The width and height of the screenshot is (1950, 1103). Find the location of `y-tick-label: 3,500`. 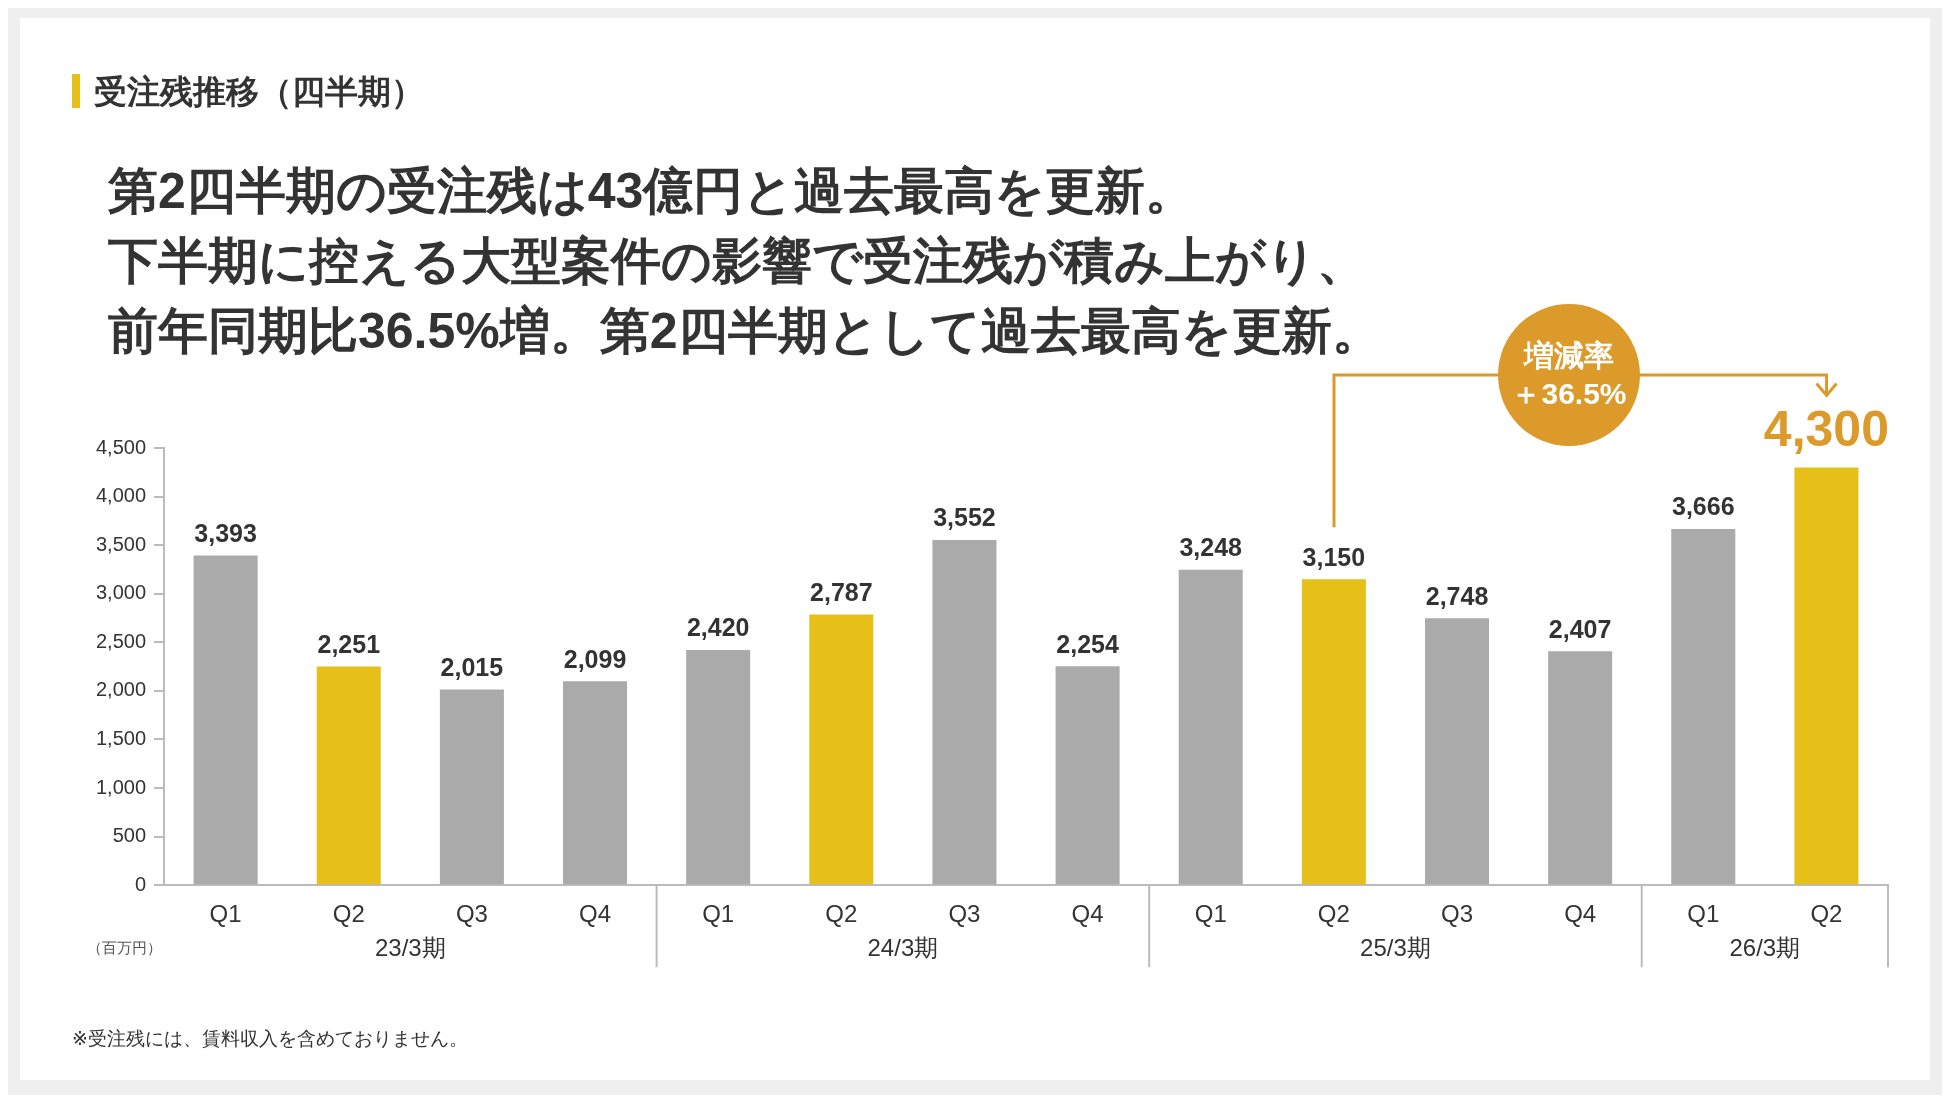

y-tick-label: 3,500 is located at coordinates (121, 543).